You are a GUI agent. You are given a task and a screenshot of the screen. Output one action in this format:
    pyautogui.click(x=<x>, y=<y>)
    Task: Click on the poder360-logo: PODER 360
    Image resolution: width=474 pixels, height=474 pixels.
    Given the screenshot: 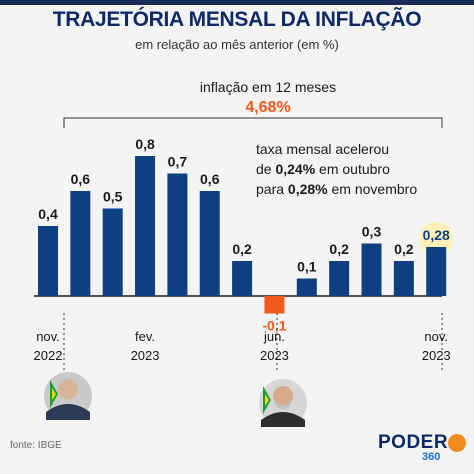 What is the action you would take?
    pyautogui.click(x=423, y=449)
    